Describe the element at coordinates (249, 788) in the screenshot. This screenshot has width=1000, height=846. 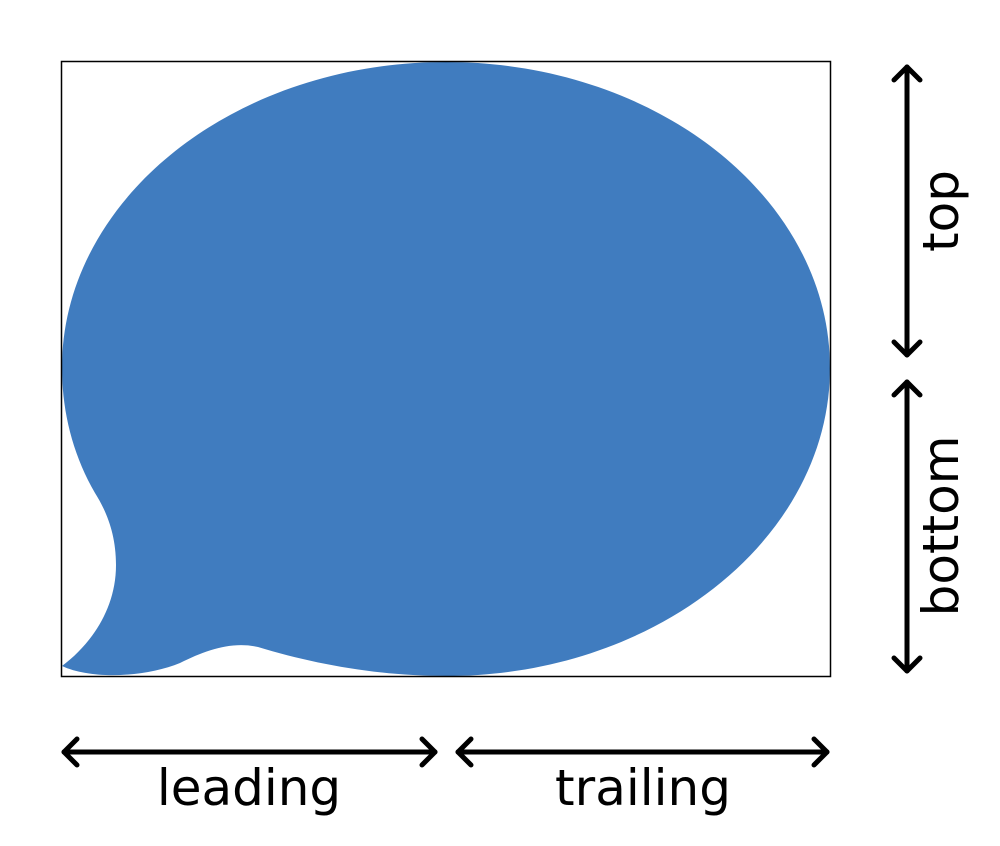
I see `leading-label: leading` at that location.